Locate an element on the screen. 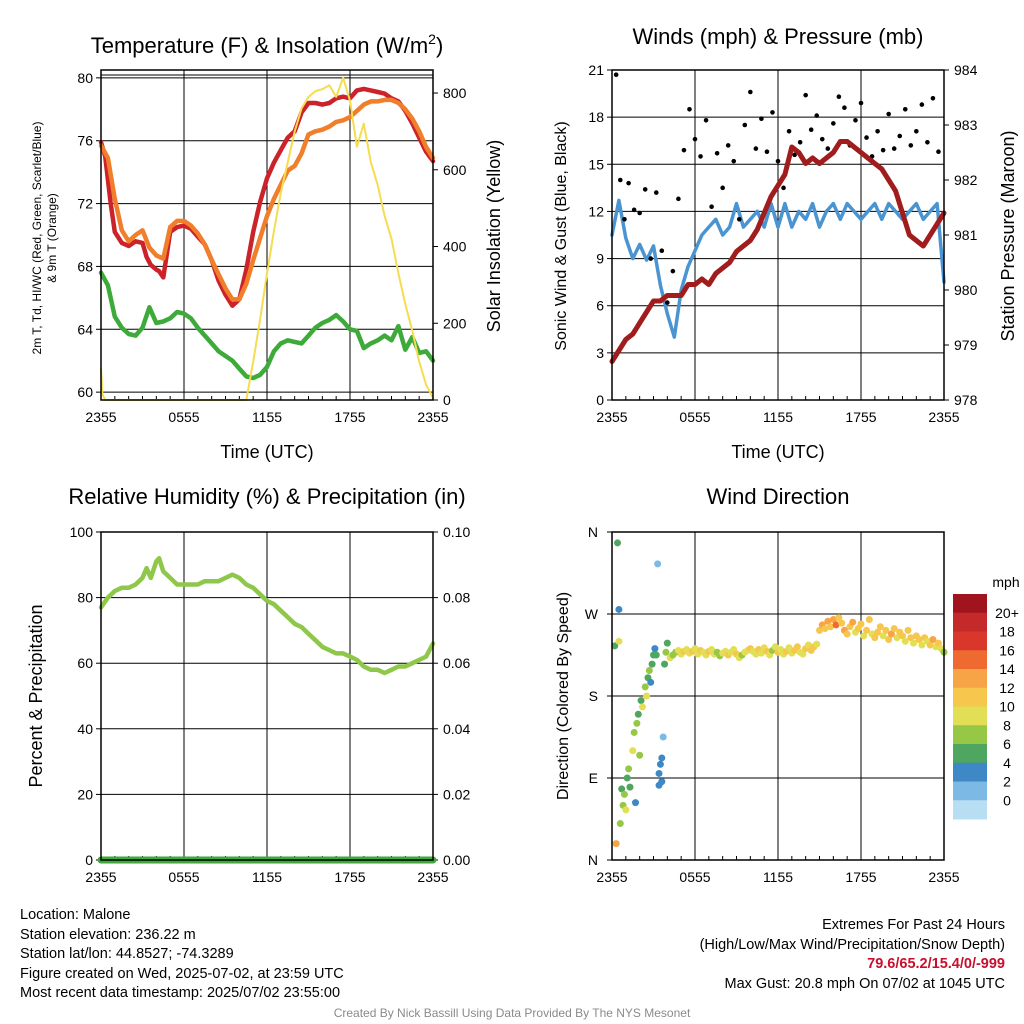 The image size is (1024, 1024). max-gust-text: Max Gust: 20.8 mph On 07/02 at 1045 UTC is located at coordinates (864, 983).